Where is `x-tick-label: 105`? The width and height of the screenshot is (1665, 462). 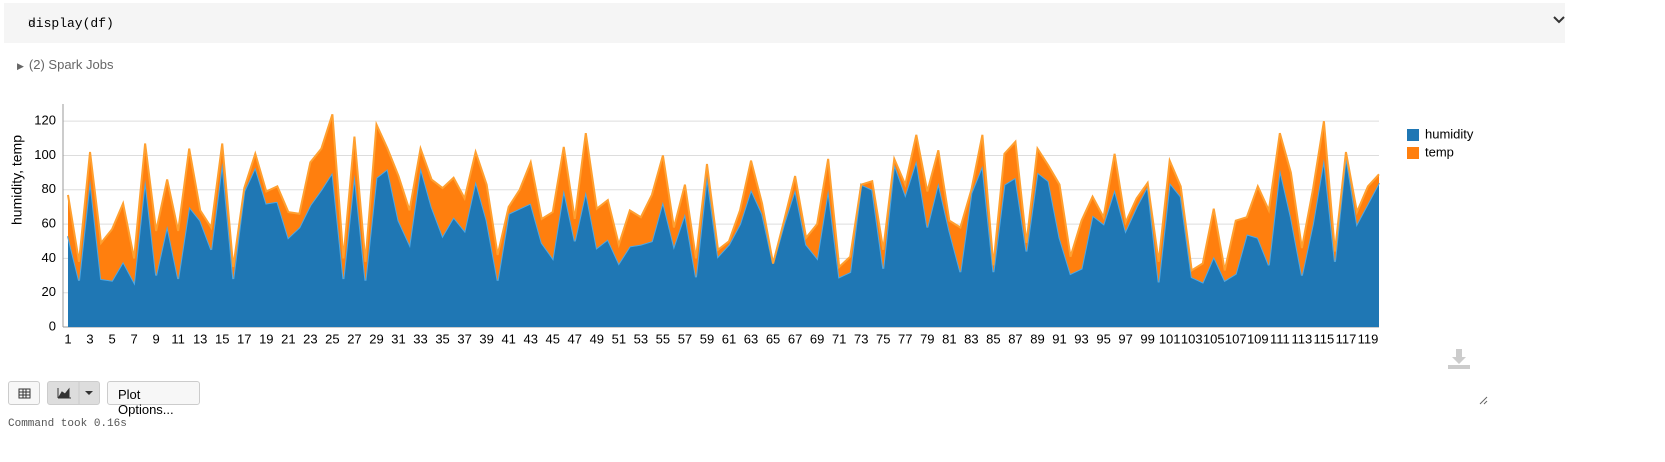 x-tick-label: 105 is located at coordinates (1214, 338).